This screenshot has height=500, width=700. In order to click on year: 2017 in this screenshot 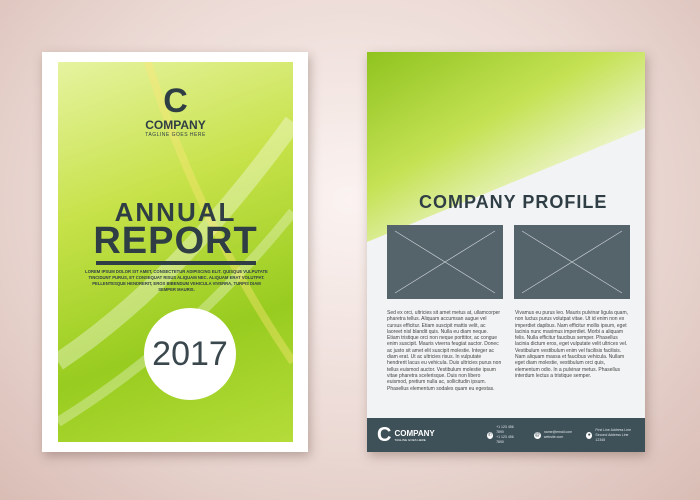, I will do `click(190, 353)`.